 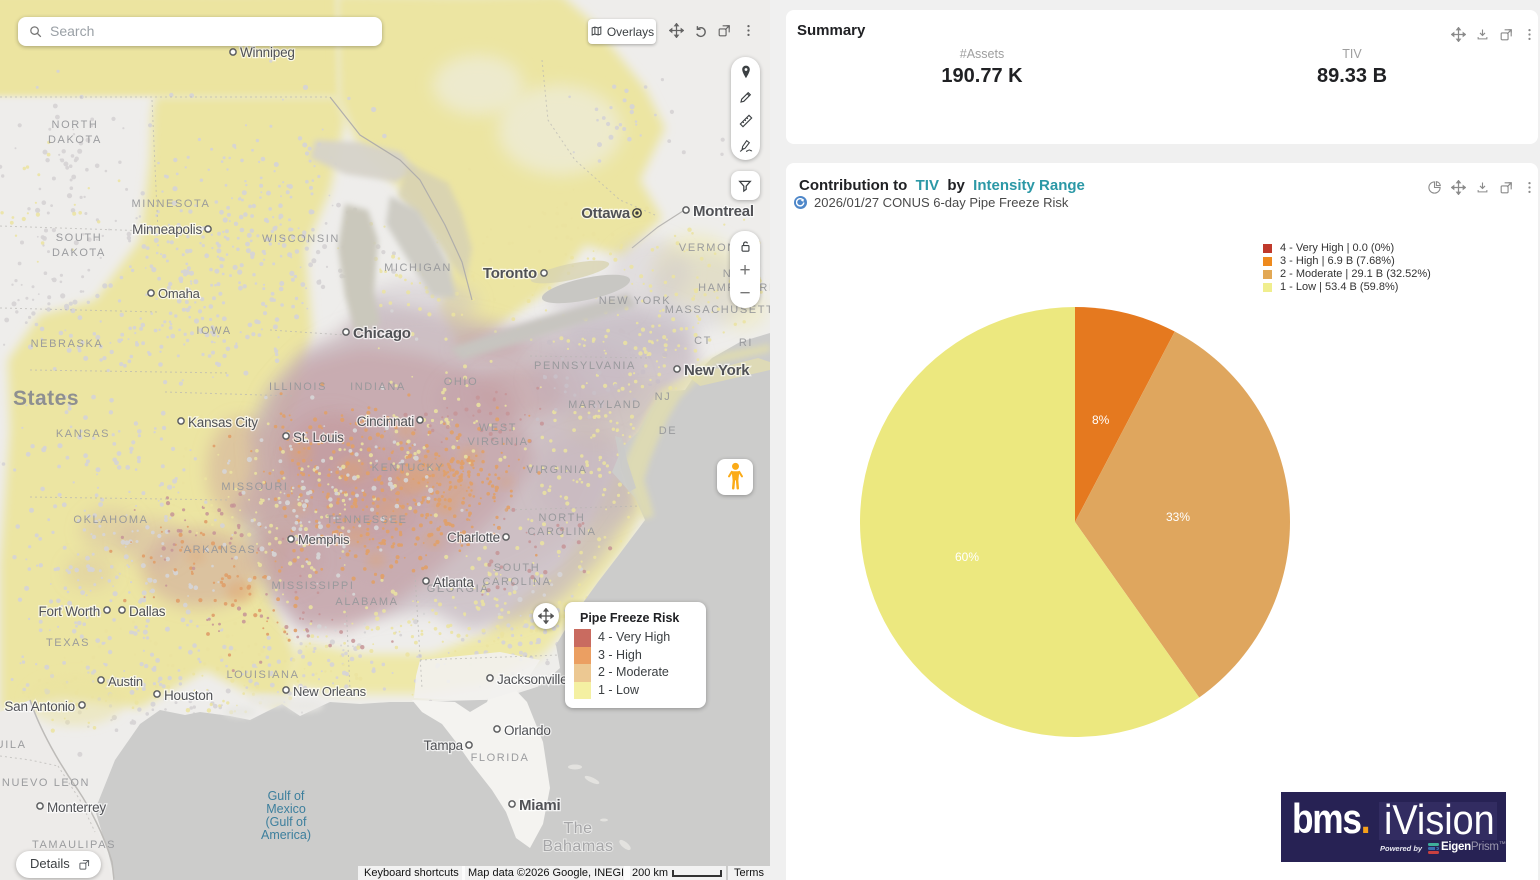 I want to click on svg-text: Orlando, so click(x=527, y=730).